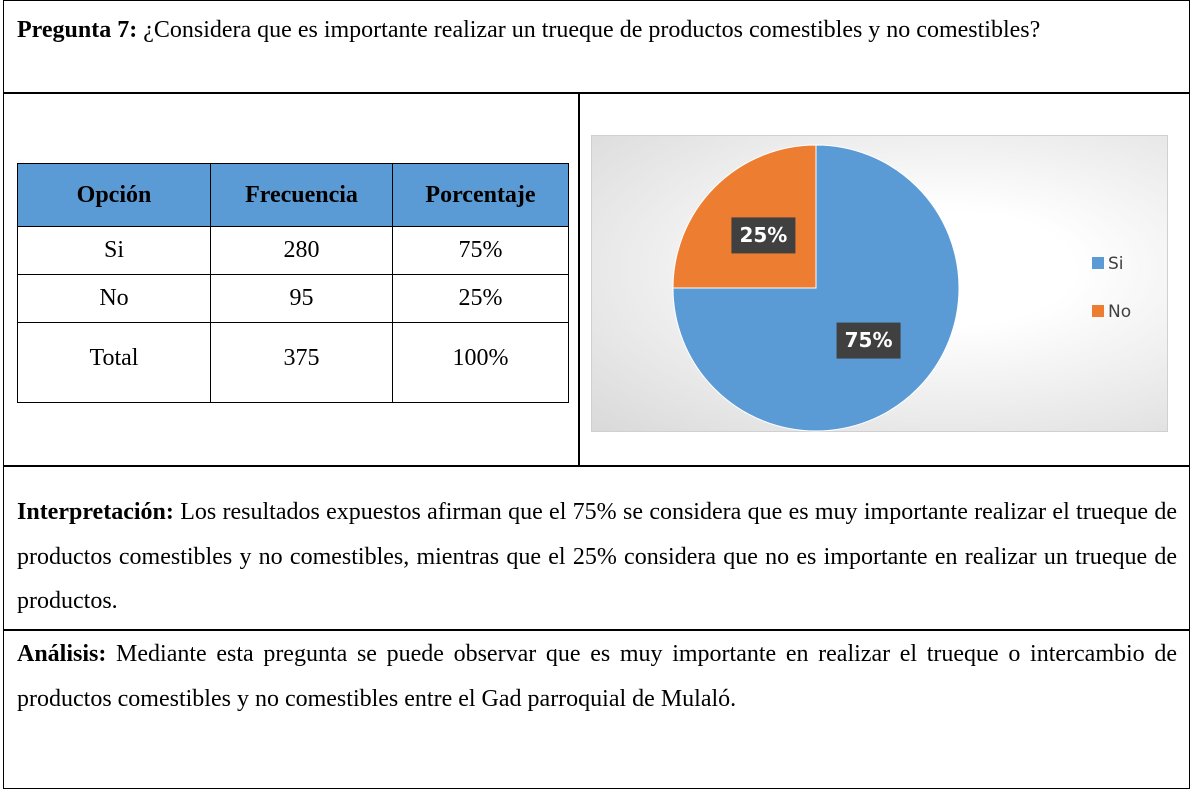 This screenshot has width=1195, height=803. I want to click on cell: No, so click(114, 298).